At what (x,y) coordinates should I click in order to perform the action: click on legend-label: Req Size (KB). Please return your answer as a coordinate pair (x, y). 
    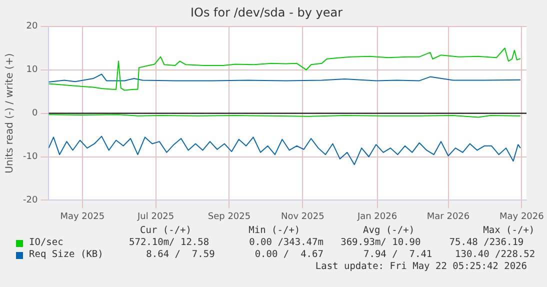
    Looking at the image, I should click on (66, 255).